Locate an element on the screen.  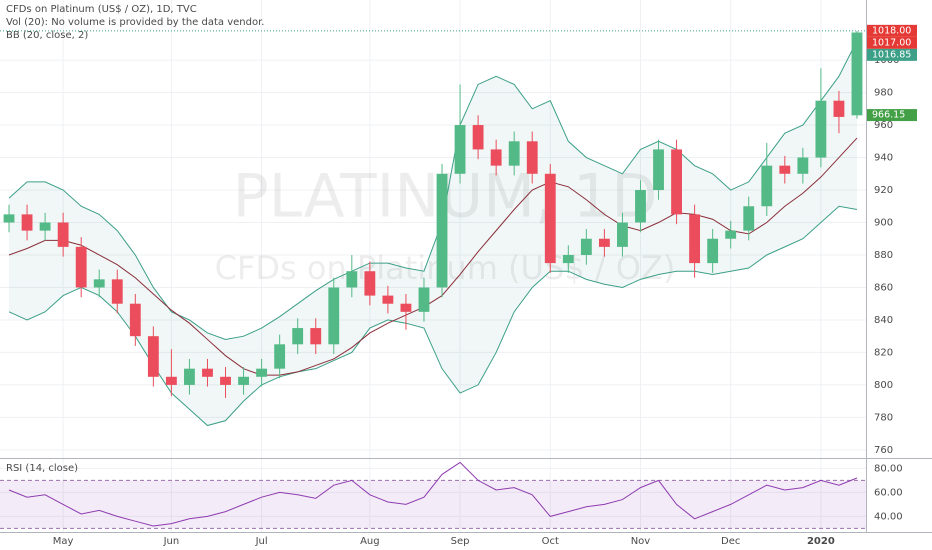
y-tick-label: 880 is located at coordinates (883, 255).